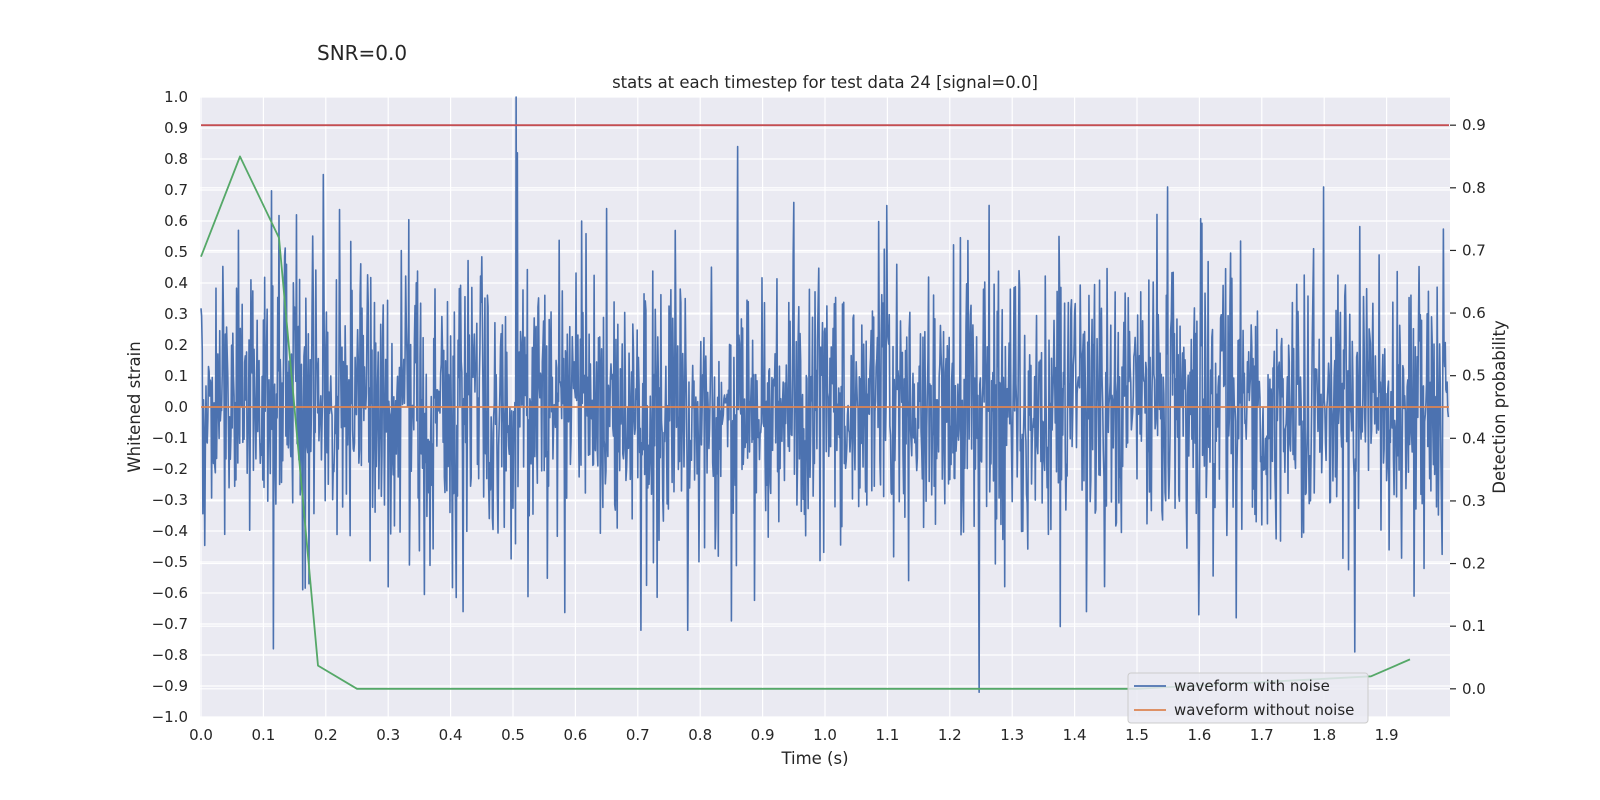  I want to click on y-tick-label: −0.9, so click(170, 686).